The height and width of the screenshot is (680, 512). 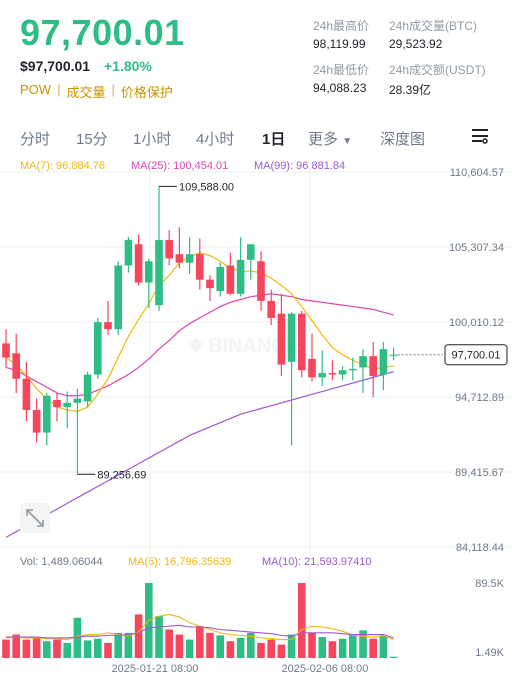 What do you see at coordinates (55, 66) in the screenshot?
I see `usd-price: $97,700.01` at bounding box center [55, 66].